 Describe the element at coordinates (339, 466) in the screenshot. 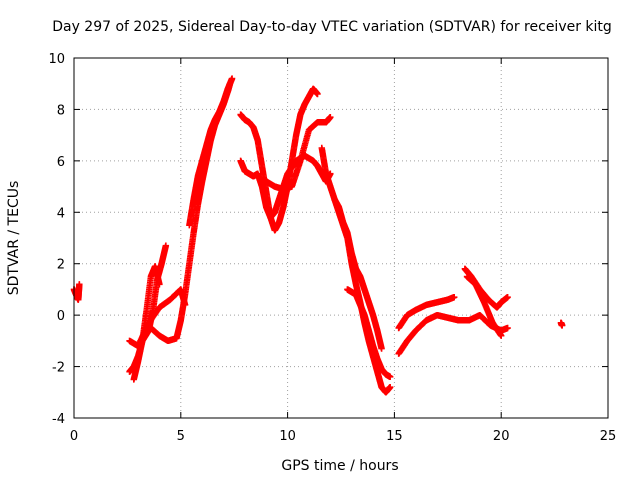

I see `x-axis-label: GPS time / hours` at that location.